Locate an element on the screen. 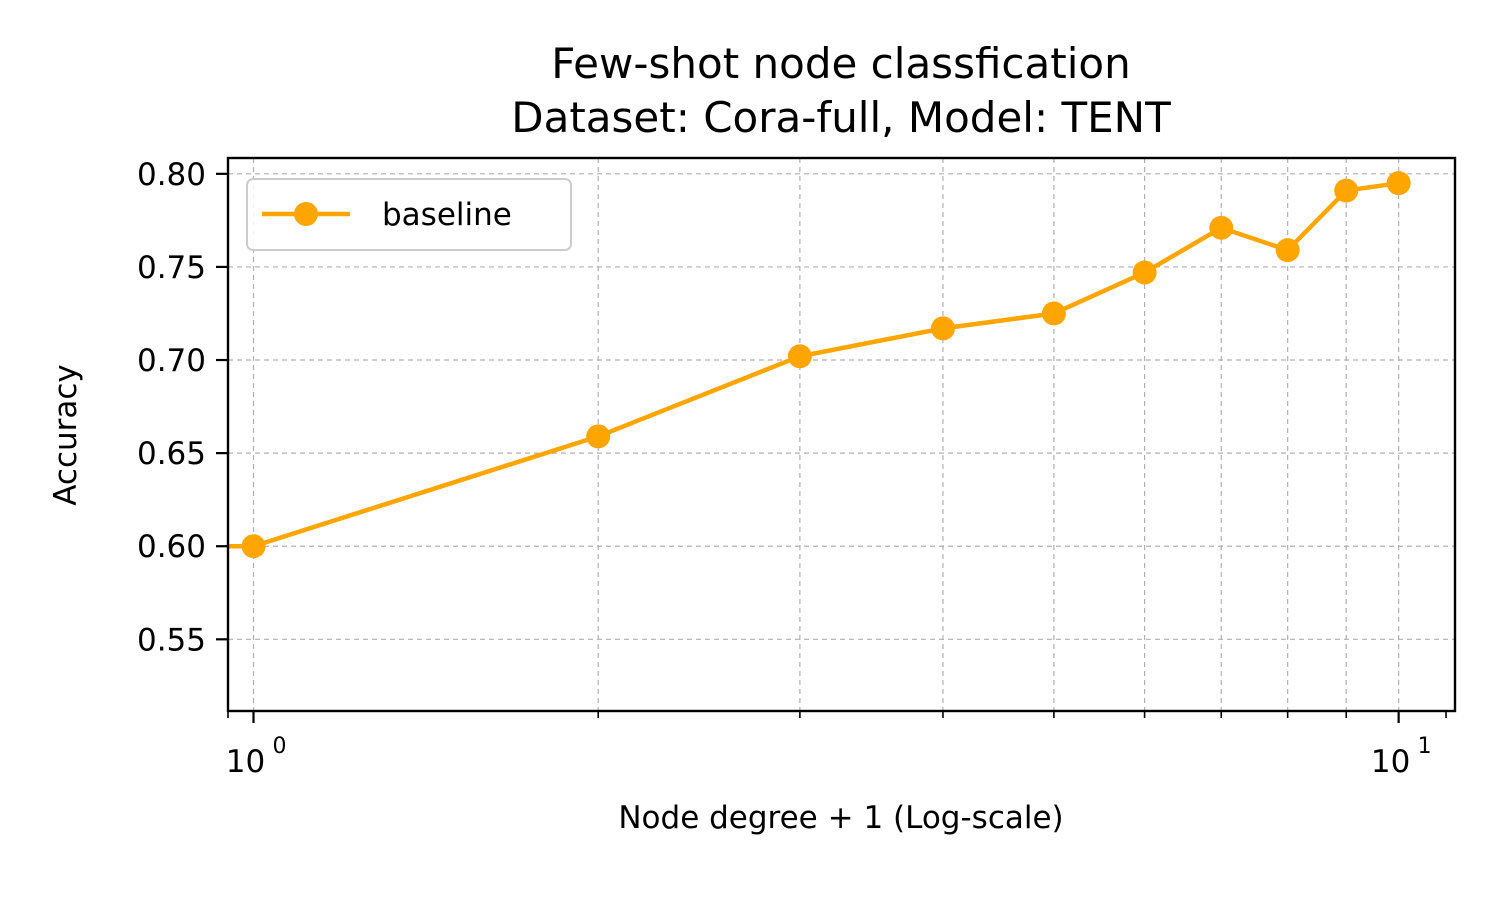 The width and height of the screenshot is (1500, 900). x-tick-exponent-1: 1 is located at coordinates (1425, 746).